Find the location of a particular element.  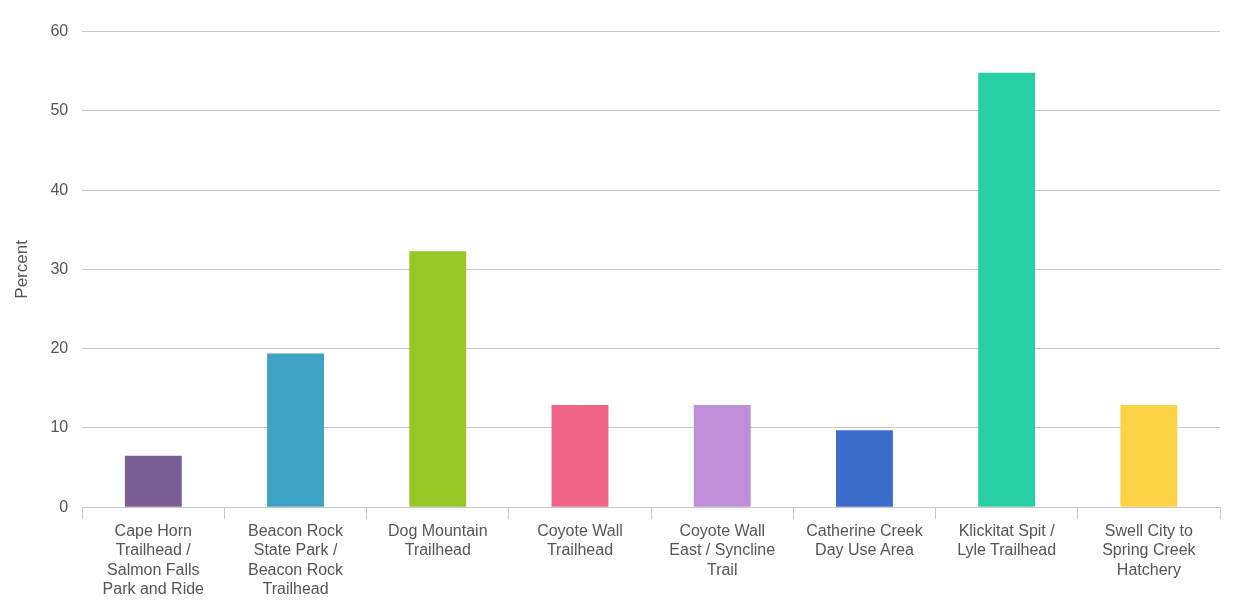

x-tick-label: Coyote Wall East / Syncline Trail is located at coordinates (722, 550).